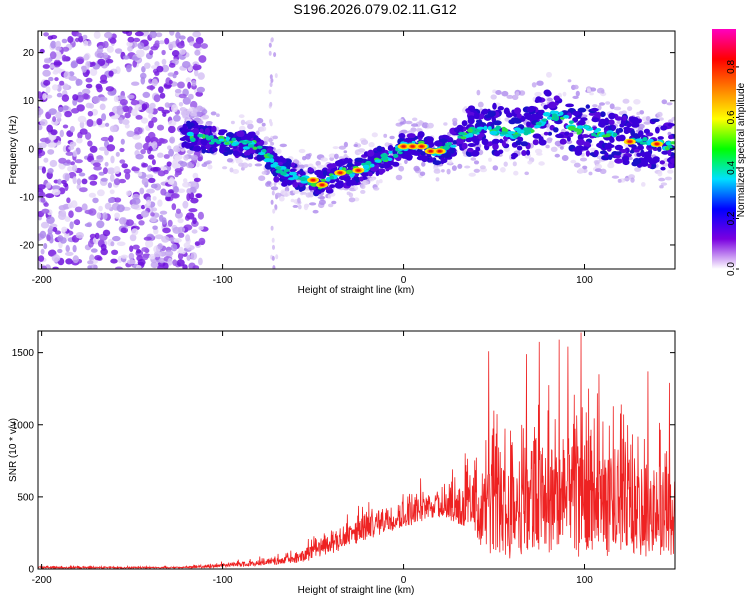  What do you see at coordinates (374, 9) in the screenshot?
I see `chart-title: S196.2026.079.02.11.G12` at bounding box center [374, 9].